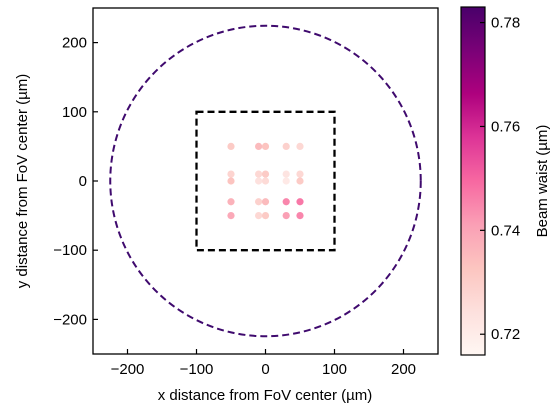  What do you see at coordinates (500, 179) in the screenshot?
I see `colorbar-ticks: 0.72 0.74 0.76 0.78` at bounding box center [500, 179].